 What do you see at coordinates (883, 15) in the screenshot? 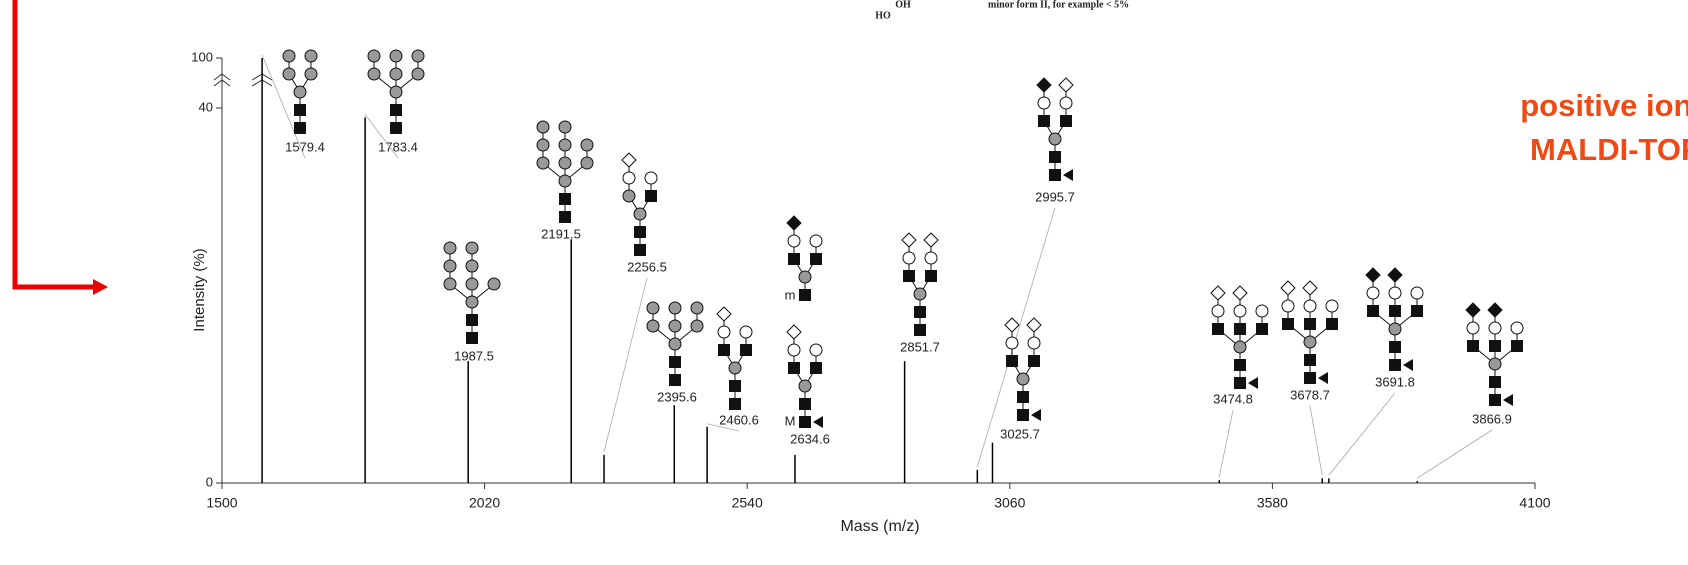
I see `annotation: HO` at bounding box center [883, 15].